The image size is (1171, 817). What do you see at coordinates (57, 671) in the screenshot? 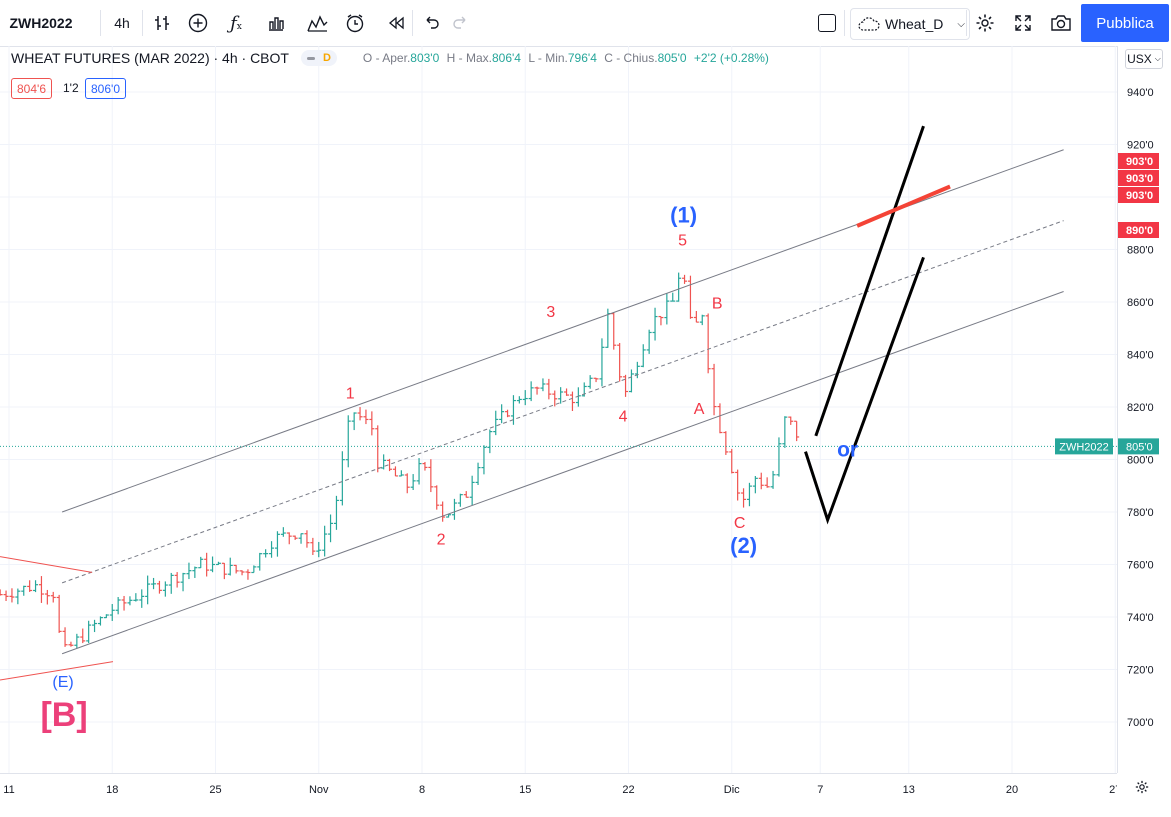
I see `trendline-fragment` at bounding box center [57, 671].